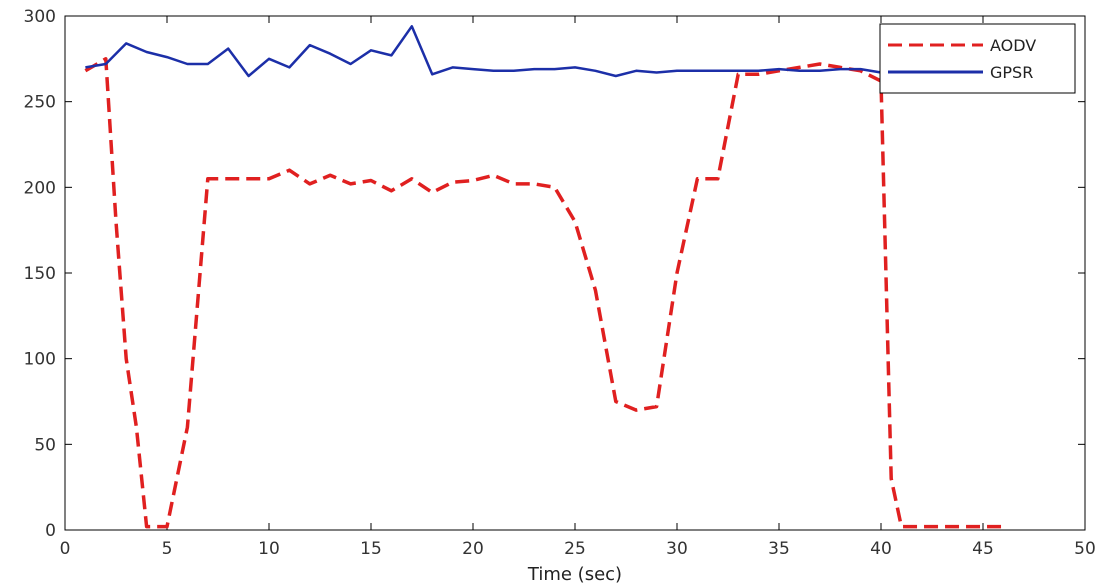 The height and width of the screenshot is (587, 1106). I want to click on y-tick-label: 150, so click(40, 274).